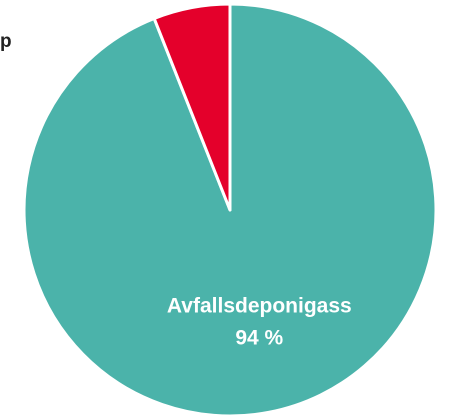 The image size is (449, 417). I want to click on slice-label: Avfallsdeponigass, so click(259, 306).